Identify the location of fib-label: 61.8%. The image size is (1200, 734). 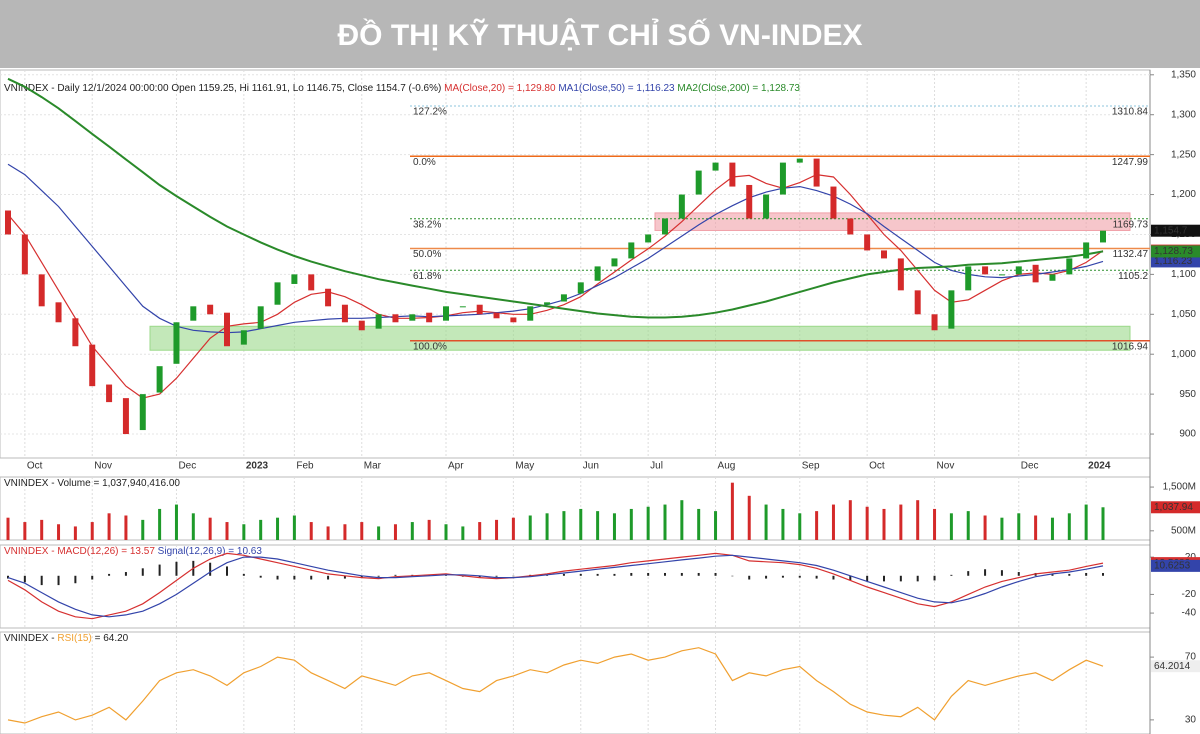
(427, 276).